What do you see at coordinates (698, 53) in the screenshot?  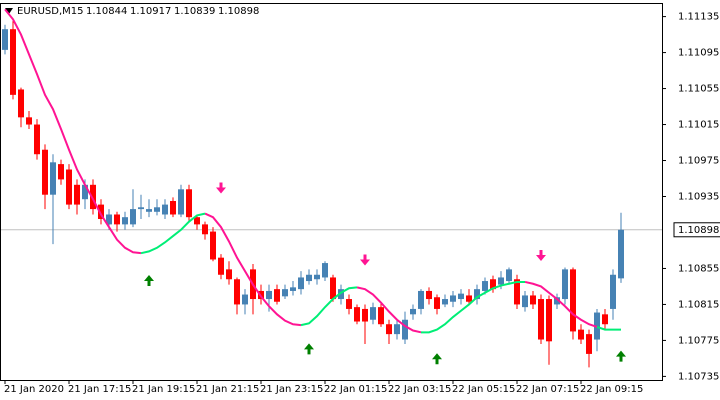 I see `y-tick-label: 1.11095` at bounding box center [698, 53].